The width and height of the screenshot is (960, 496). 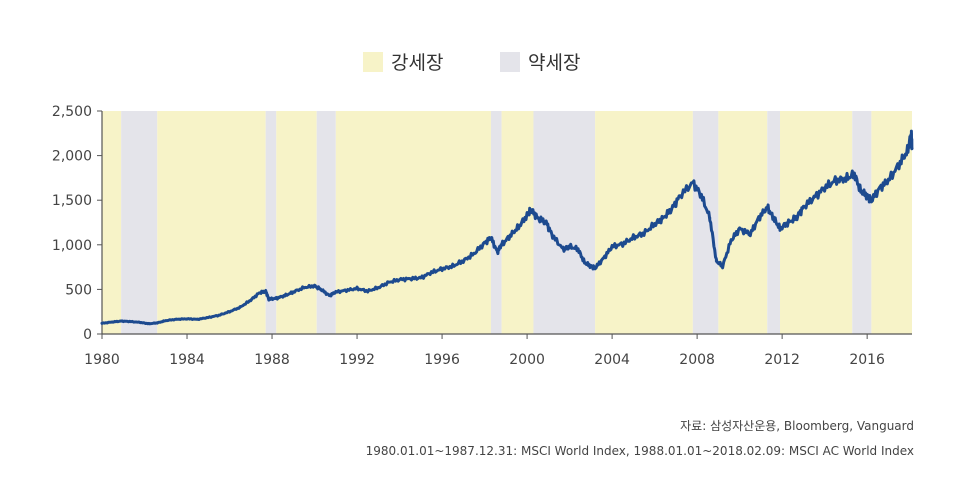 I want to click on x-tick-label-3: 1992, so click(x=357, y=360).